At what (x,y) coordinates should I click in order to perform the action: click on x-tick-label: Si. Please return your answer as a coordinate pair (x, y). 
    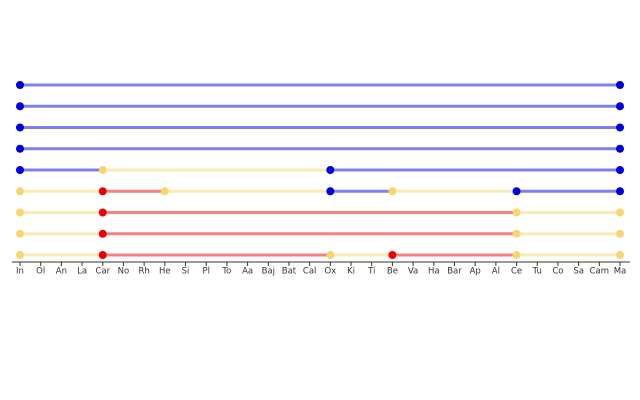
    Looking at the image, I should click on (186, 272).